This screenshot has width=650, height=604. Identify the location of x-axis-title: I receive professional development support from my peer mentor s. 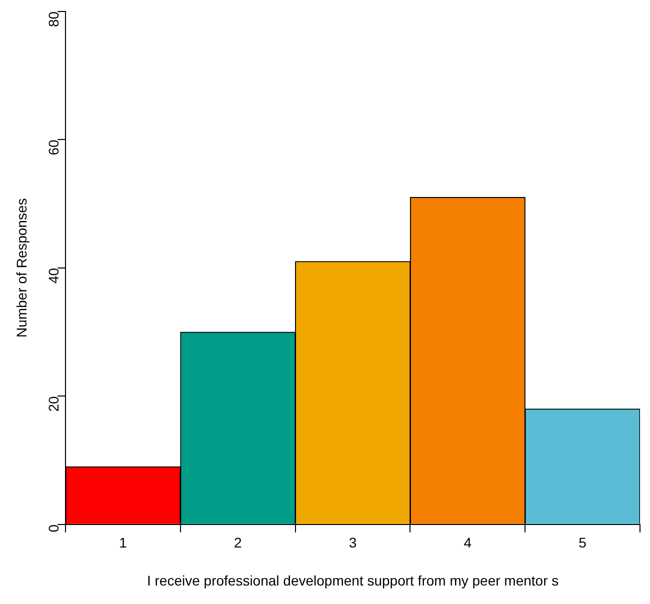
(352, 580).